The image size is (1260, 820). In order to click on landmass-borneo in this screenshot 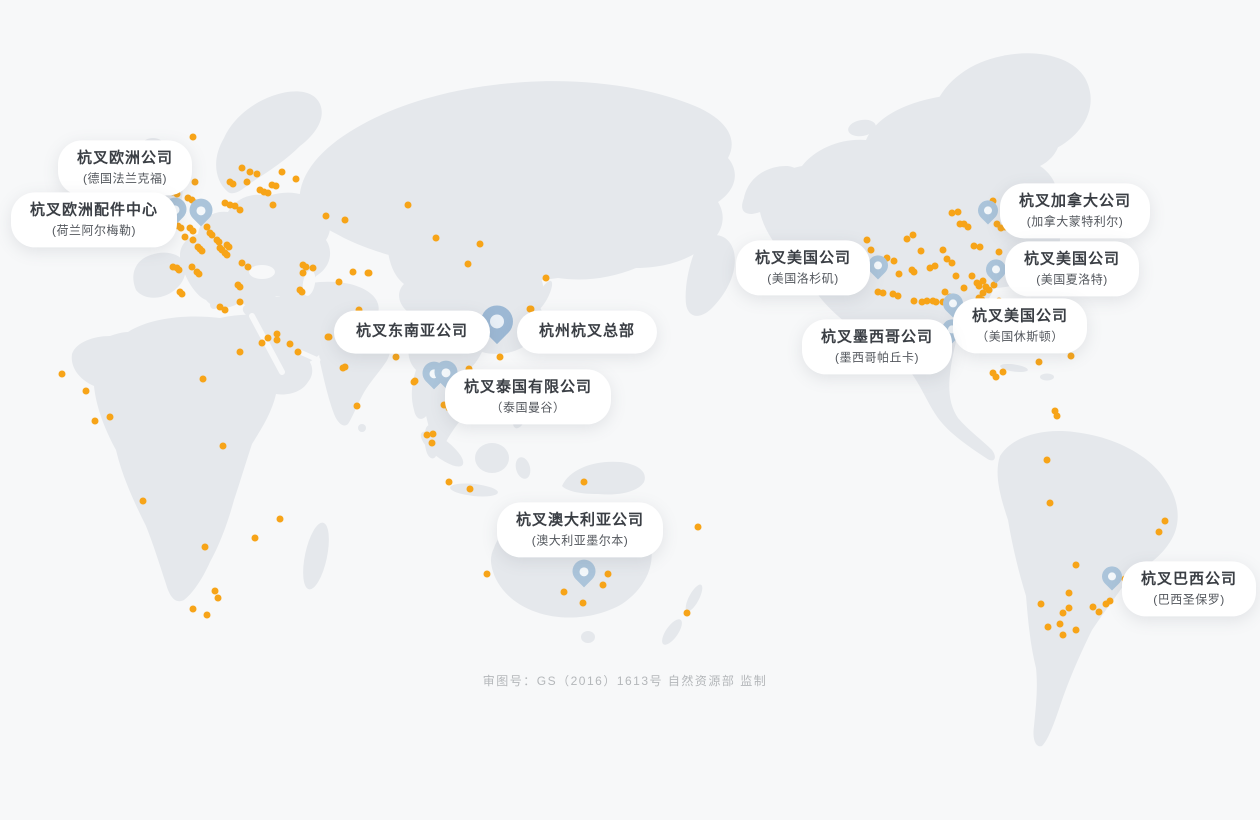, I will do `click(492, 458)`.